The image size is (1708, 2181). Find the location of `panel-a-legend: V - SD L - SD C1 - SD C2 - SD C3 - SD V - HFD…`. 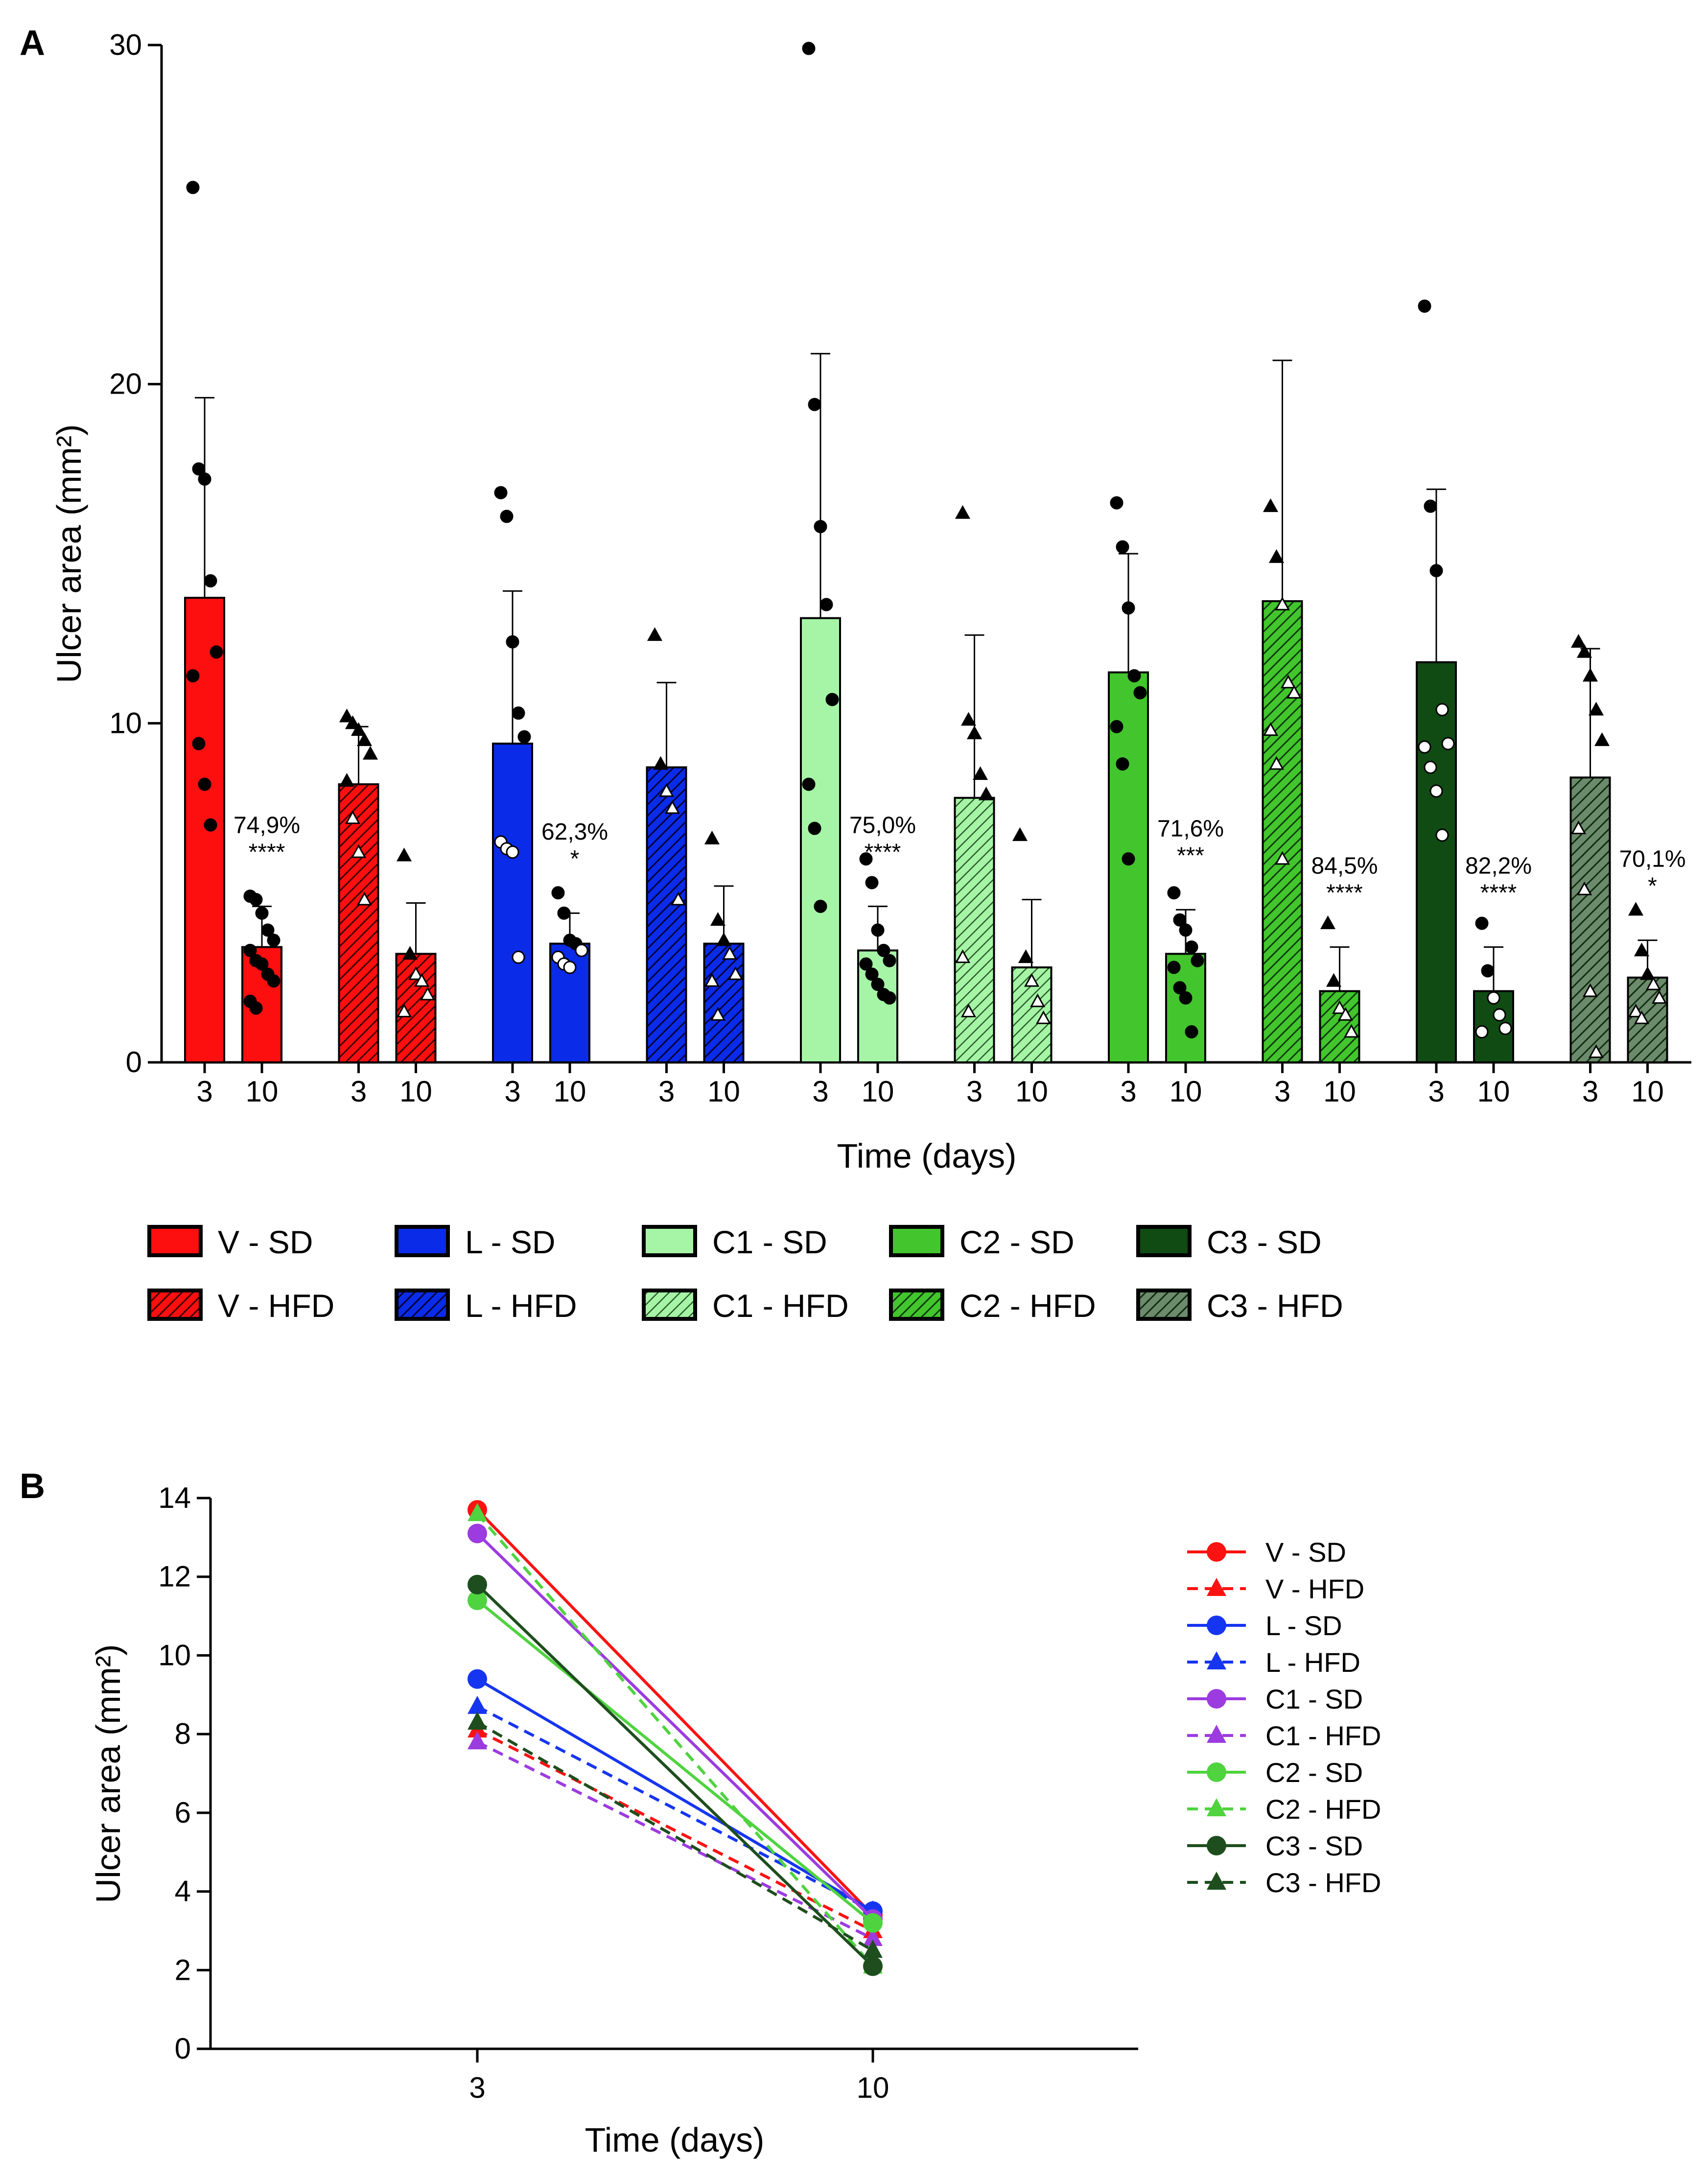

panel-a-legend: V - SD L - SD C1 - SD C2 - SD C3 - SD V - HFD… is located at coordinates (745, 1274).